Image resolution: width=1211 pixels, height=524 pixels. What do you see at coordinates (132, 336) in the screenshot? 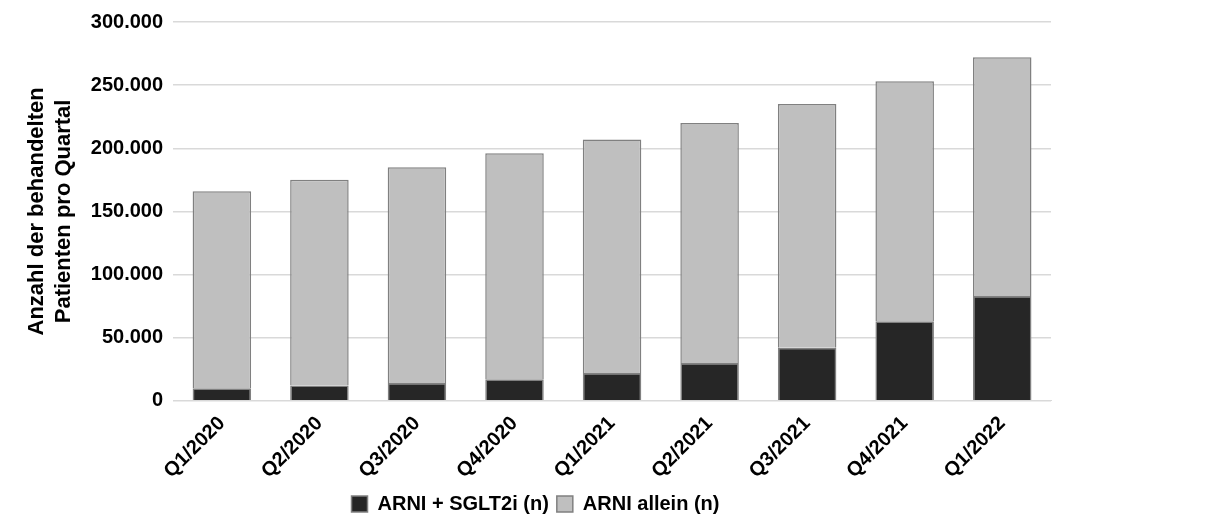
I see `y-tick-label: 50.000` at bounding box center [132, 336].